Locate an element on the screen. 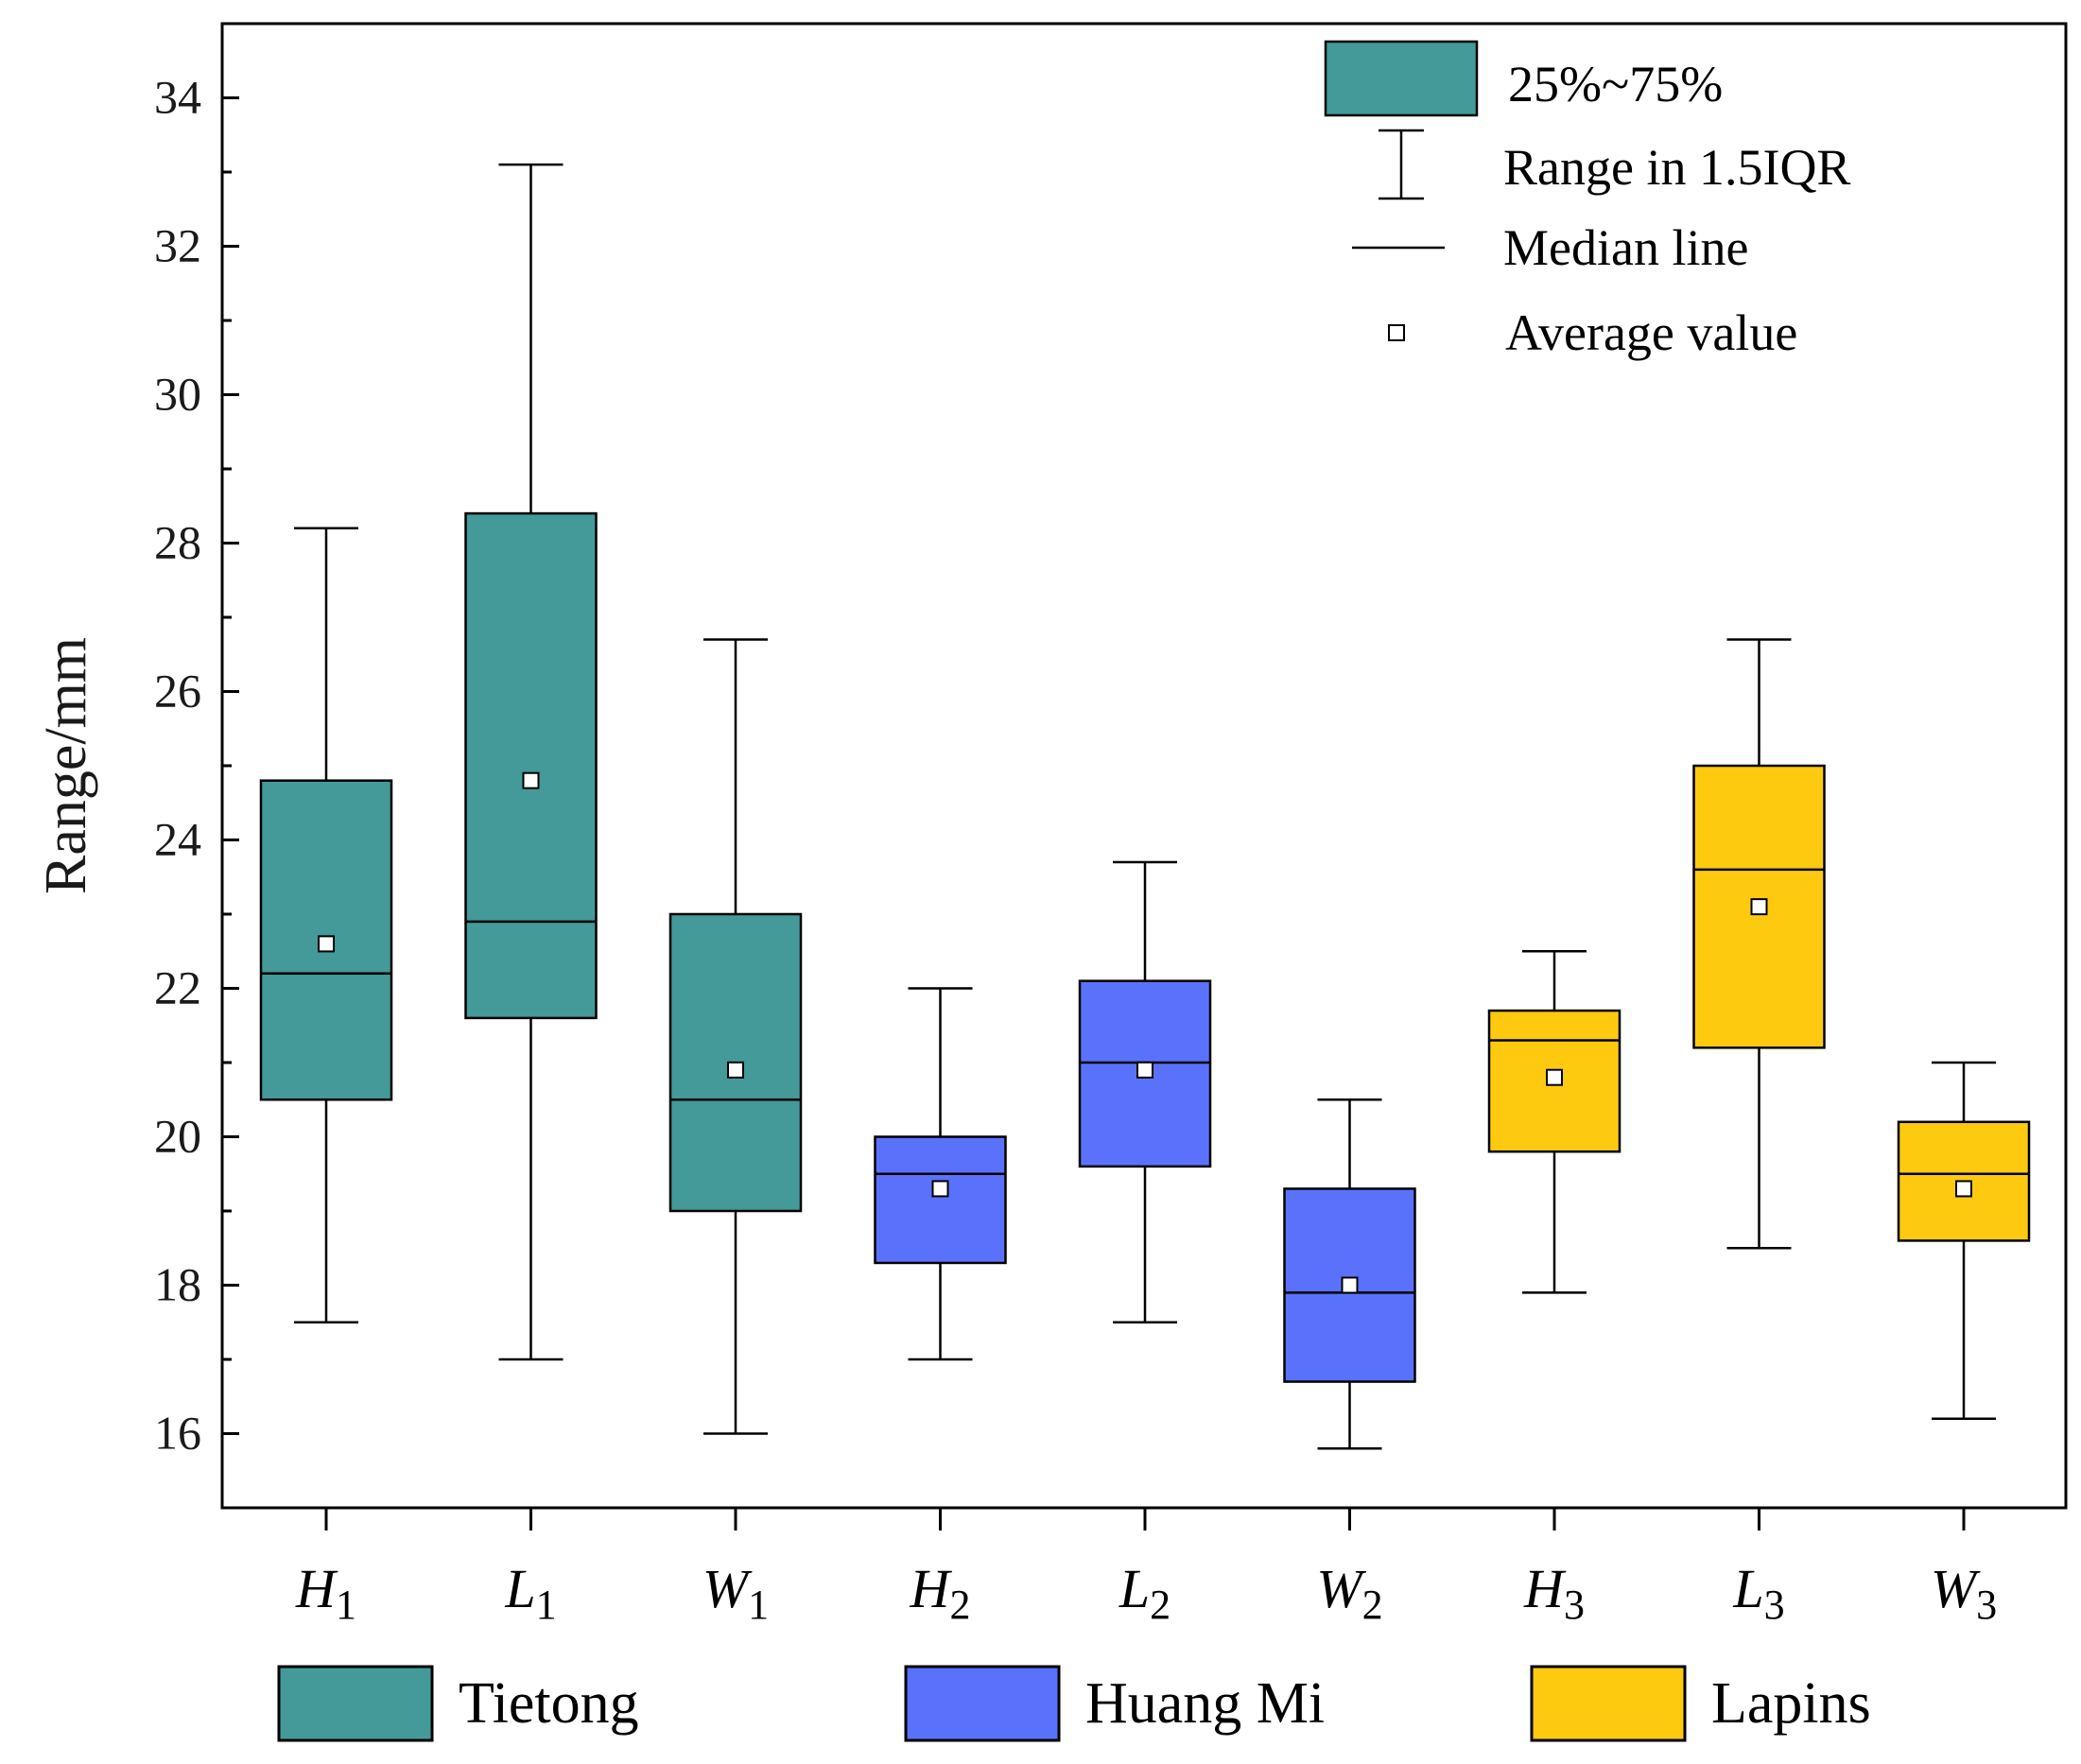 This screenshot has width=2081, height=1764. x-tick-label-W3: W3 is located at coordinates (1964, 1593).